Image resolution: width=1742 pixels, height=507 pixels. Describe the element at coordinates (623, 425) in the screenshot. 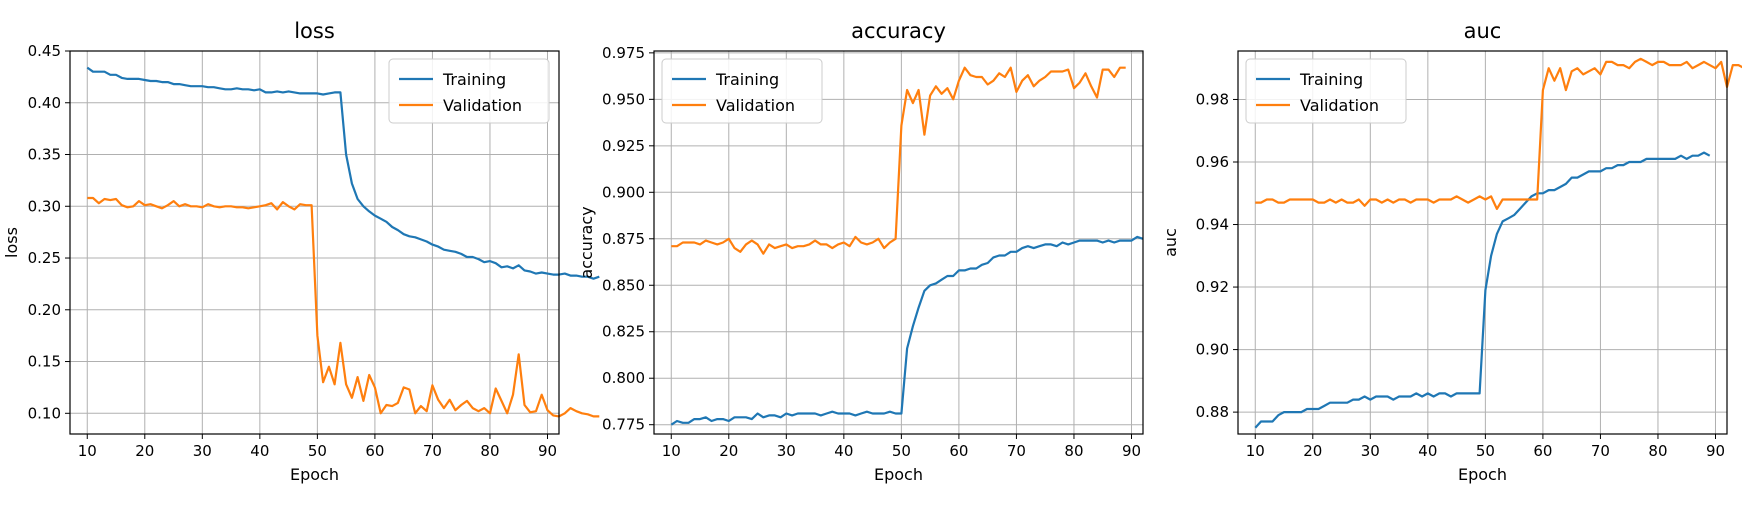

I see `y-tick-label: 0.775` at that location.